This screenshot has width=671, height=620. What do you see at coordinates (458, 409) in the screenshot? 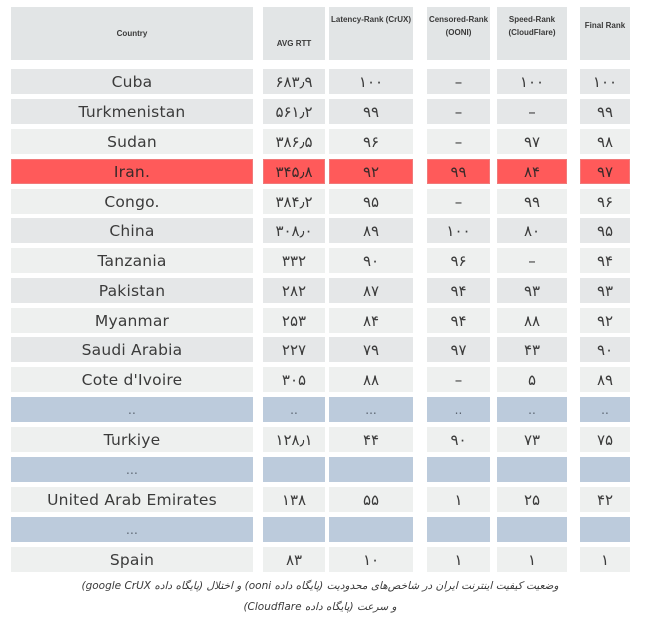
I see `cell-censored-rank: ..` at bounding box center [458, 409].